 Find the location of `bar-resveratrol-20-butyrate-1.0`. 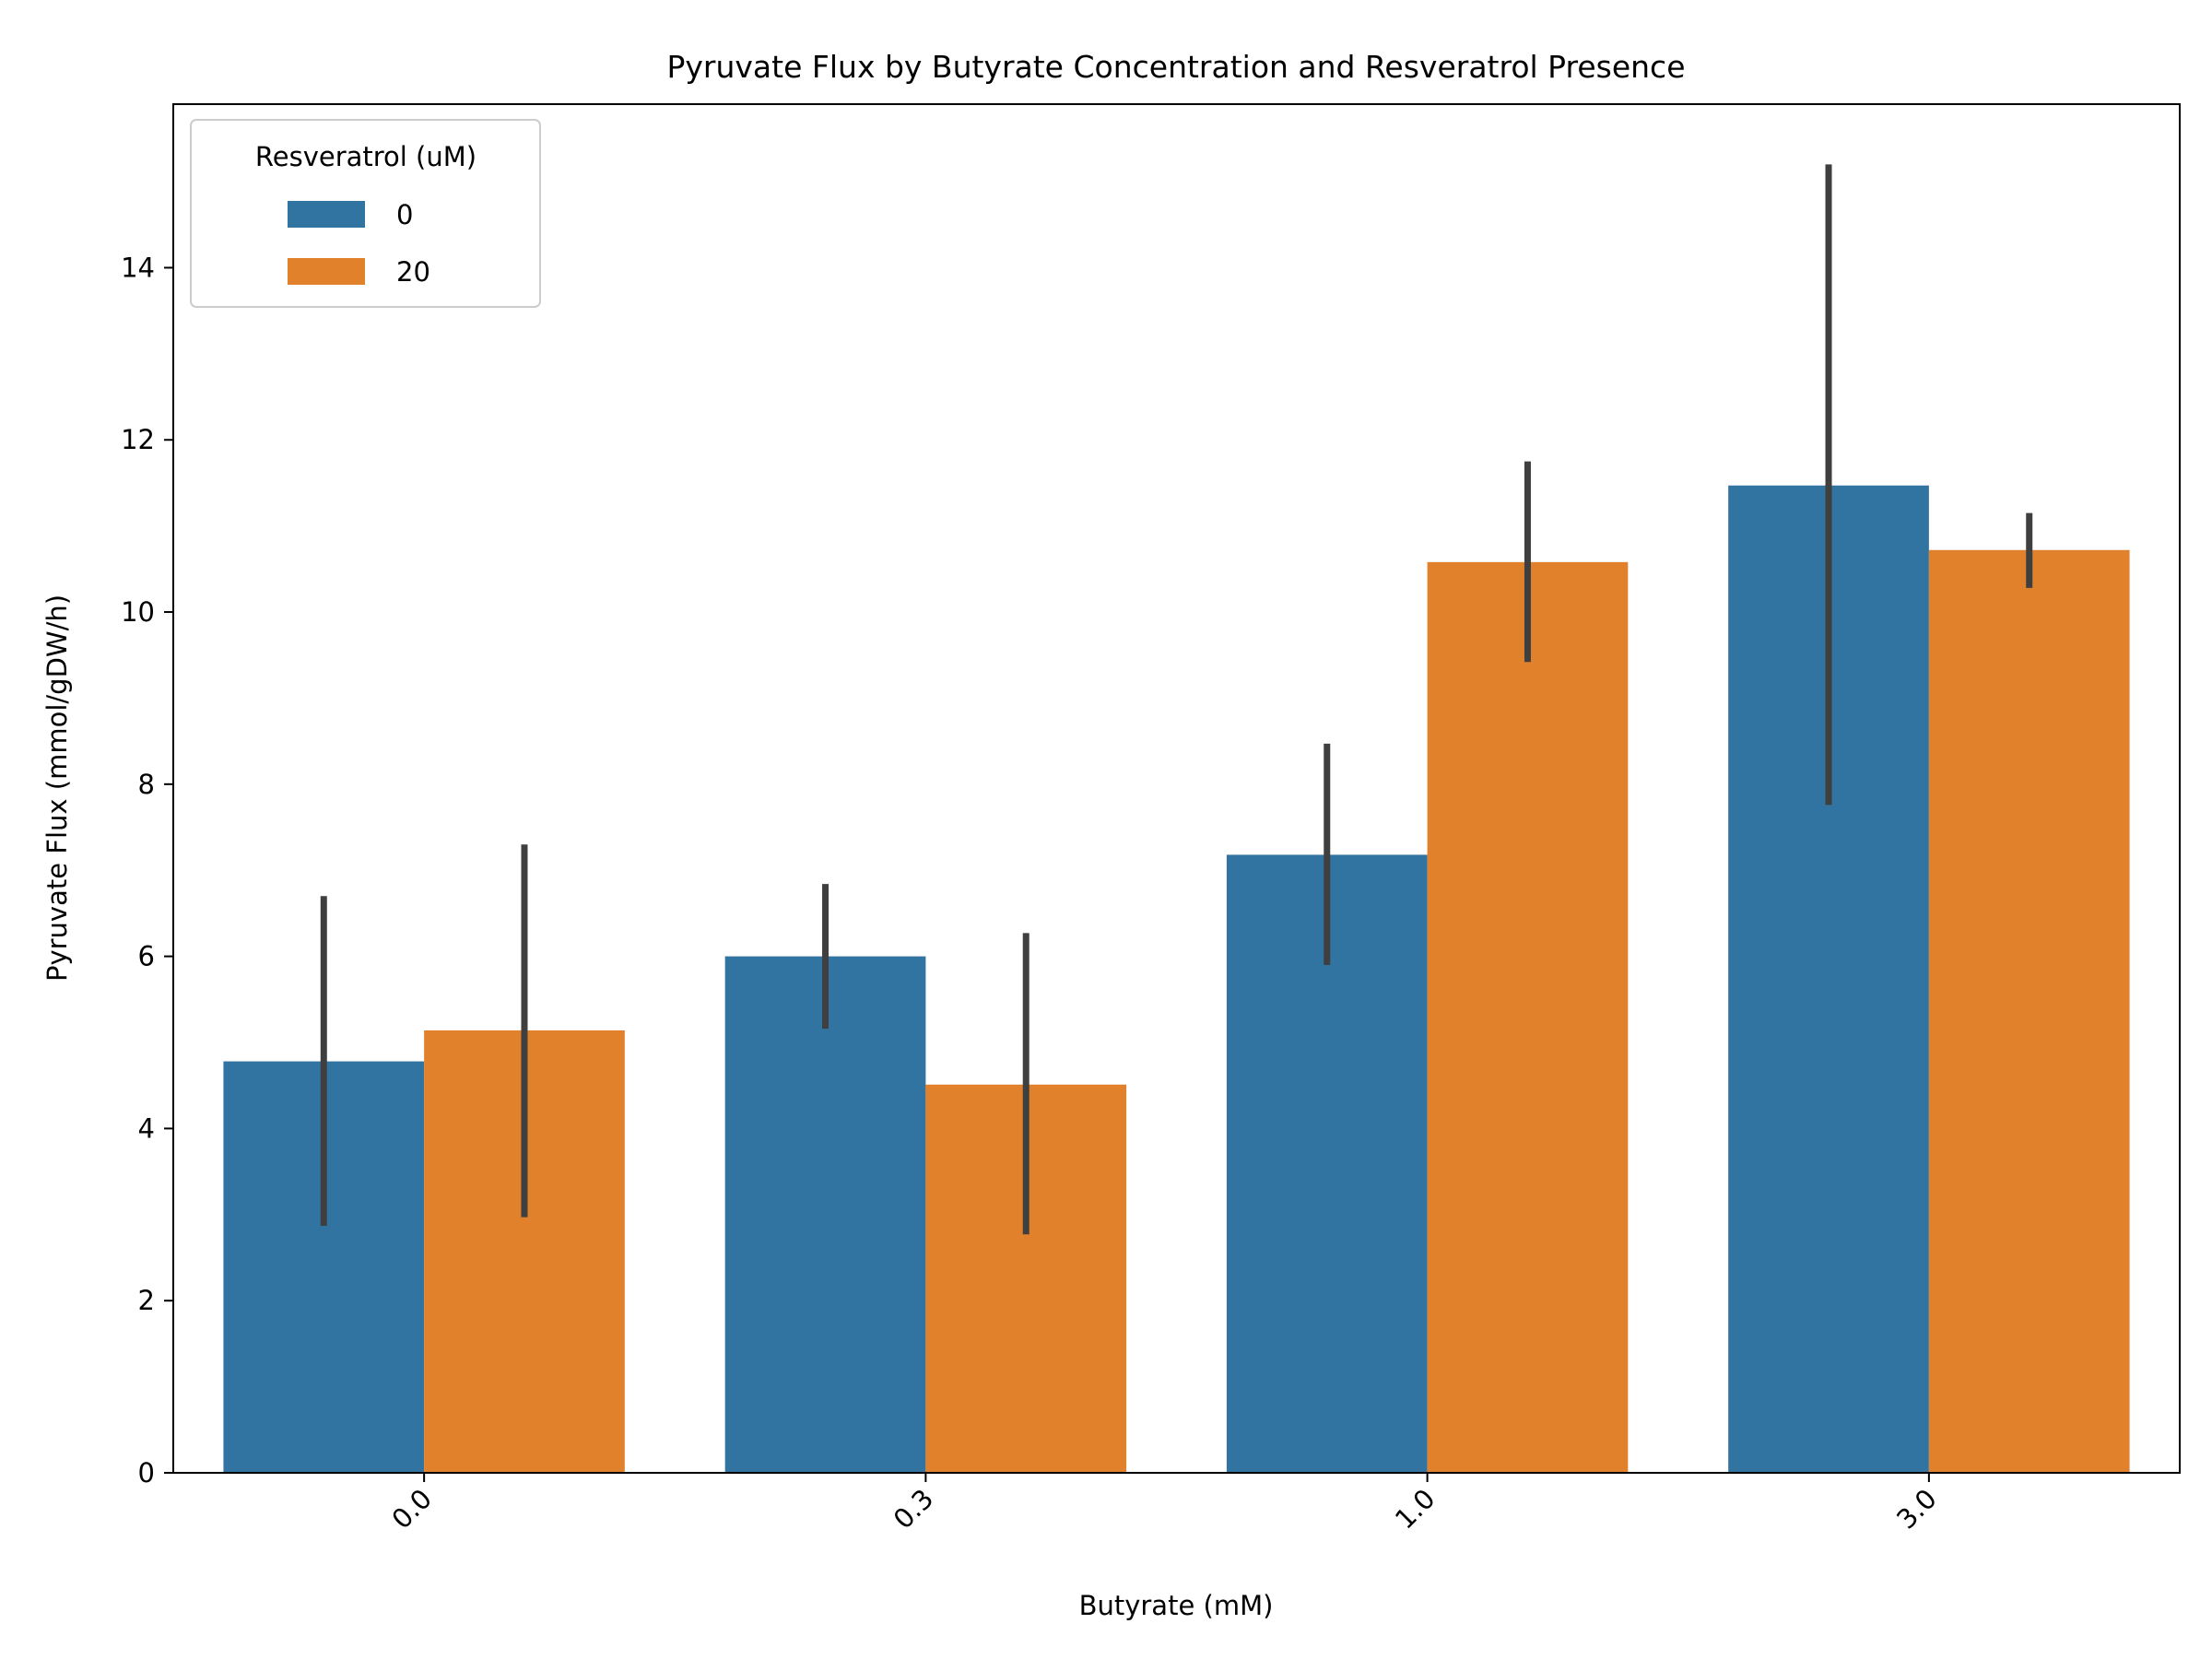

bar-resveratrol-20-butyrate-1.0 is located at coordinates (1528, 1017).